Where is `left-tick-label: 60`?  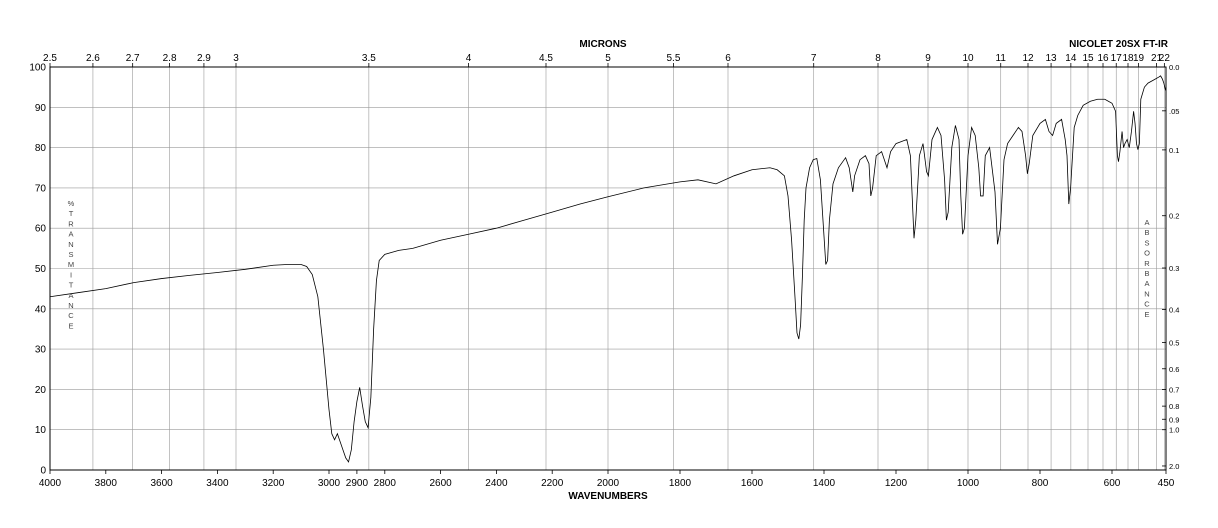
left-tick-label: 60 is located at coordinates (41, 229).